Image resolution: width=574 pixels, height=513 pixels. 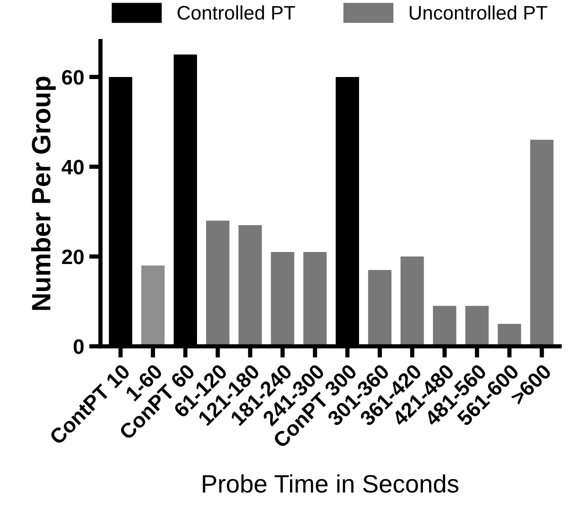 What do you see at coordinates (73, 257) in the screenshot?
I see `y-tick-label: 20` at bounding box center [73, 257].